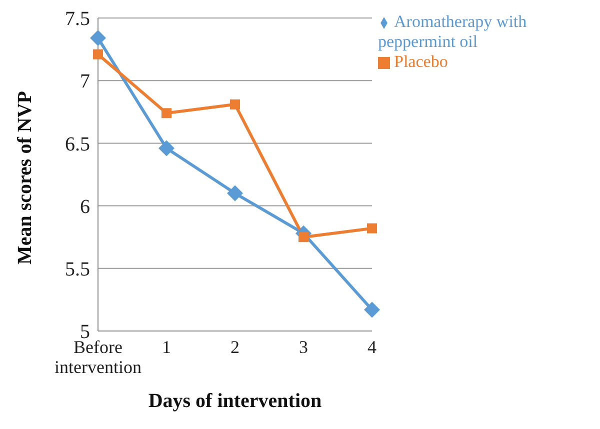 The image size is (600, 429). I want to click on y-tick-label: 6.5, so click(77, 144).